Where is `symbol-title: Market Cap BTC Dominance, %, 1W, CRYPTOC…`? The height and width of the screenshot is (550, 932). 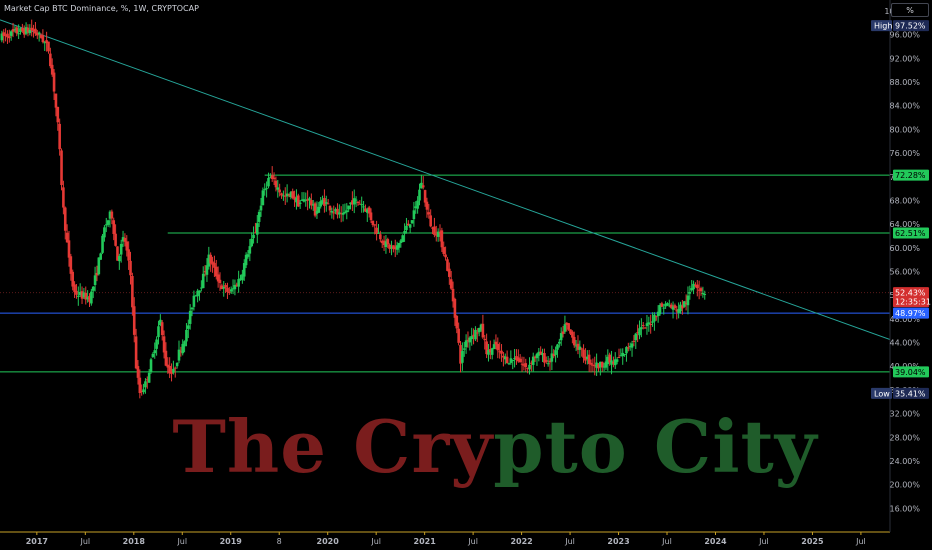 symbol-title: Market Cap BTC Dominance, %, 1W, CRYPTOC… is located at coordinates (101, 8).